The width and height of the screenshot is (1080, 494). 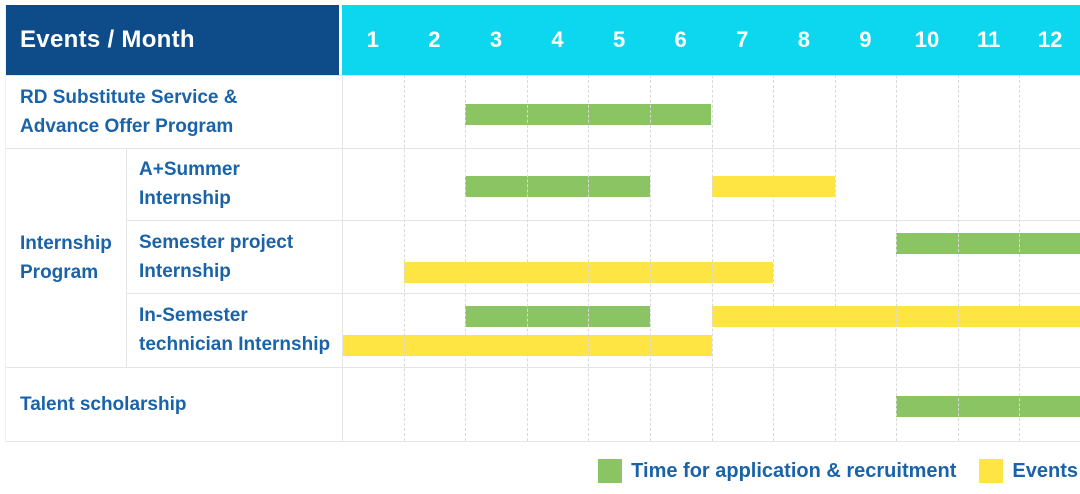 I want to click on month-header-11: 11, so click(x=988, y=39).